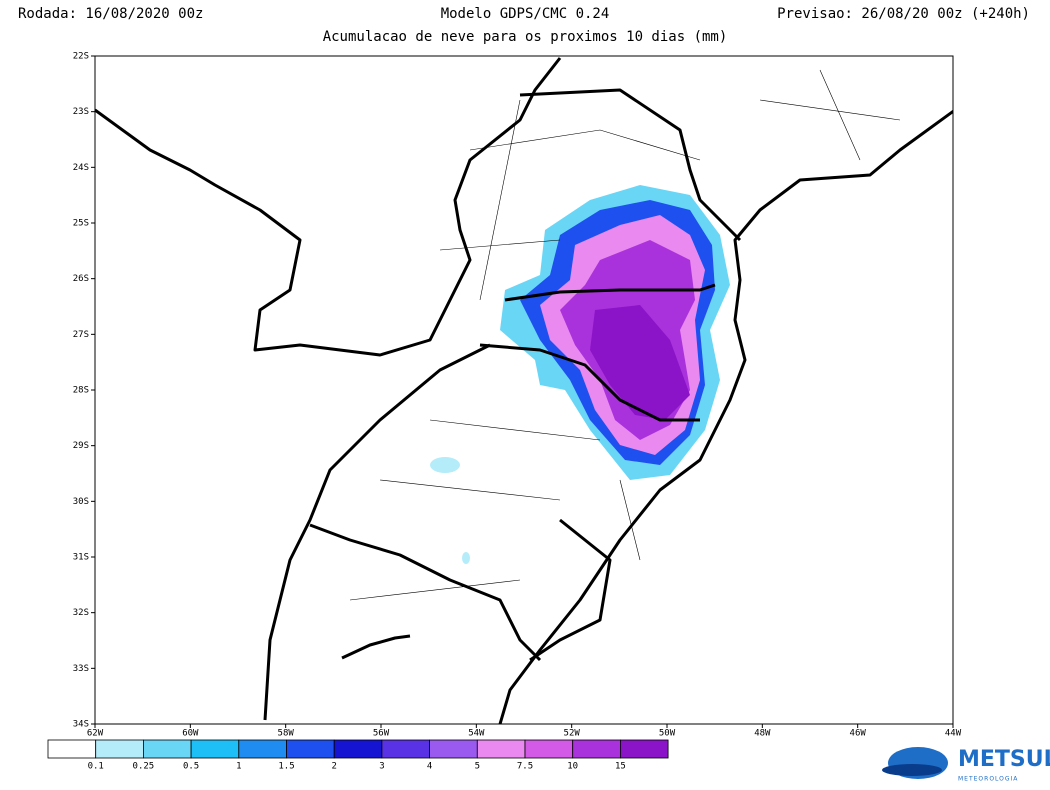 The height and width of the screenshot is (790, 1050). I want to click on lat-label: 27S, so click(81, 335).